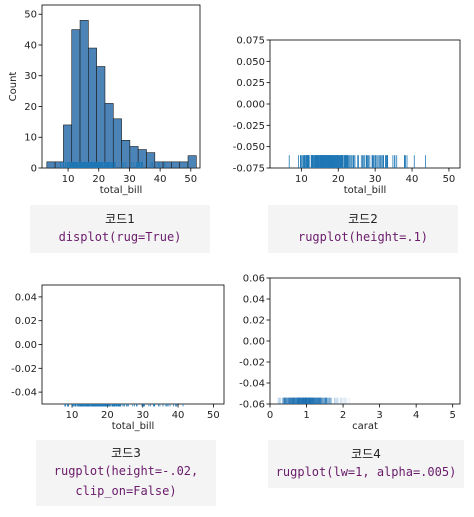 This screenshot has height=517, width=474. Describe the element at coordinates (249, 147) in the screenshot. I see `panel2-ytick-label: -0.050` at that location.